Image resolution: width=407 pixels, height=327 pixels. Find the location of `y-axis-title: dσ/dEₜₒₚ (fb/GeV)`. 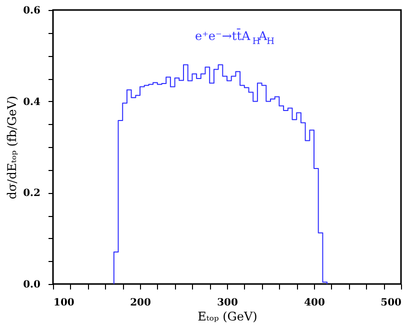

y-axis-title: dσ/dEₜₒₚ (fb/GeV) is located at coordinates (12, 148).